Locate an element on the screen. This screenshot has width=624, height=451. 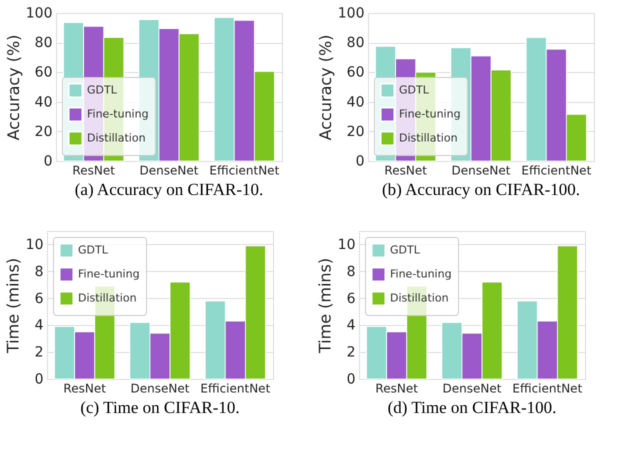
text: (d) Time on CIFAR-100. is located at coordinates (472, 407).